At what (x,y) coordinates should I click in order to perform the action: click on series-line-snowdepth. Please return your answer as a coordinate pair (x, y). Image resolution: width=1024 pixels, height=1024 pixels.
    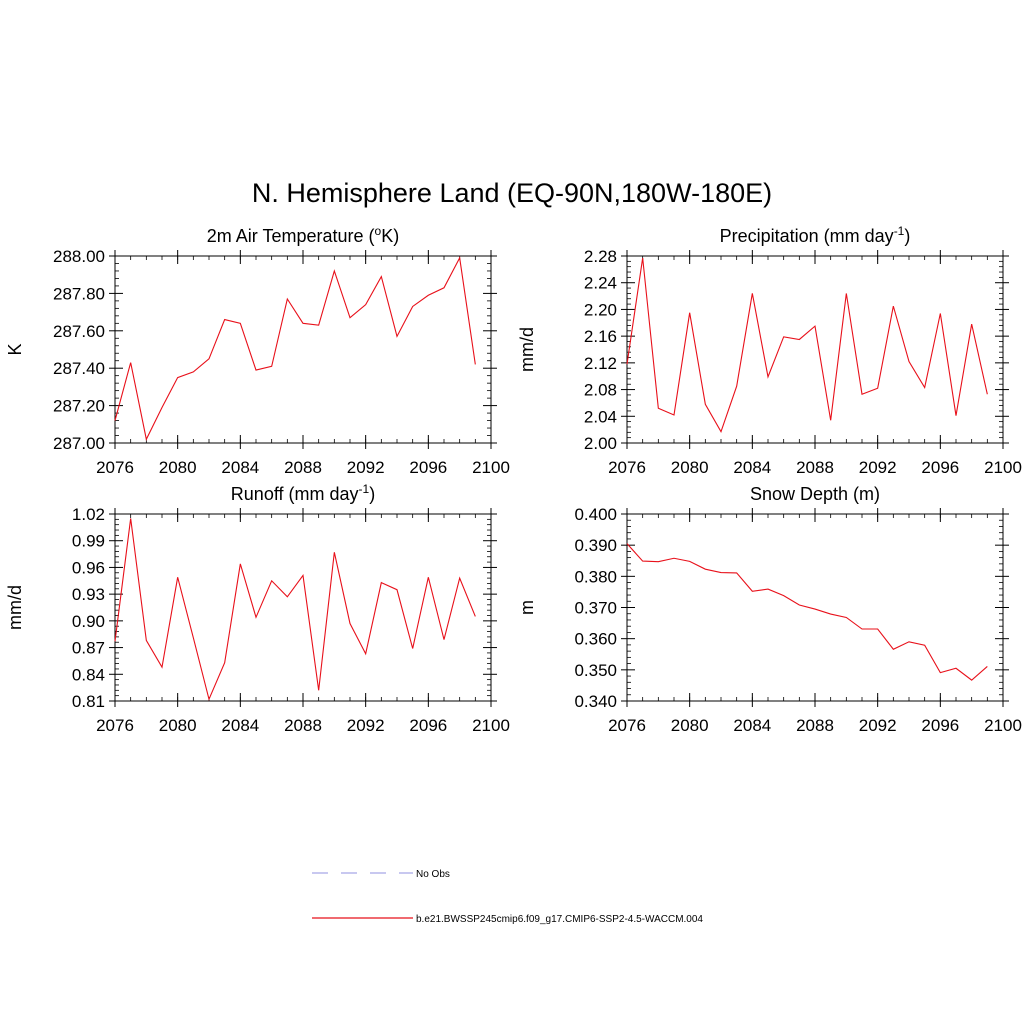
    Looking at the image, I should click on (807, 612).